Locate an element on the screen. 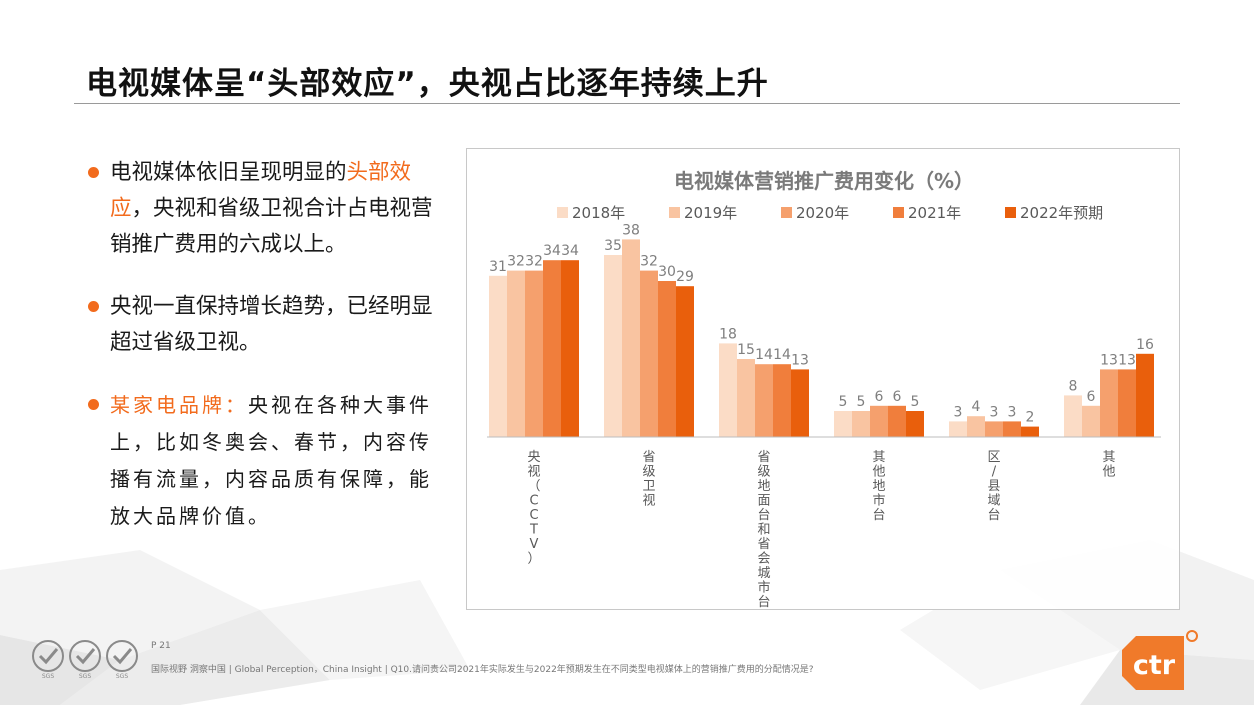 The width and height of the screenshot is (1254, 705). bar-value-label: 2 is located at coordinates (1030, 418).